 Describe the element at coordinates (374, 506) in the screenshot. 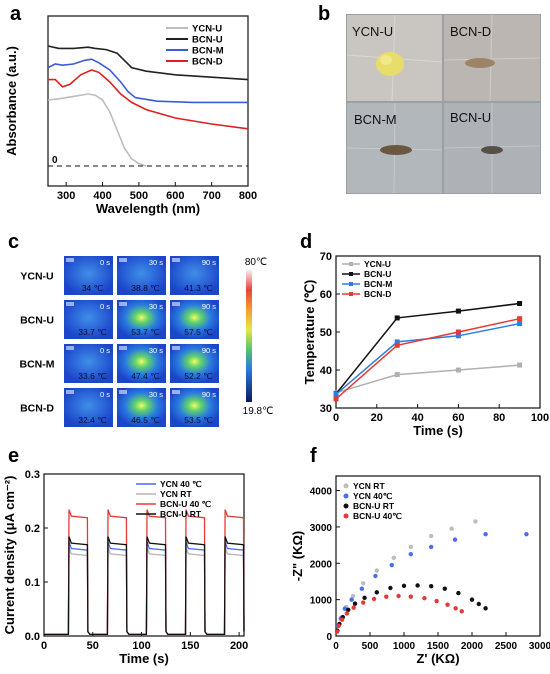

I see `chart-f-legend-label: BCN-U RT` at that location.